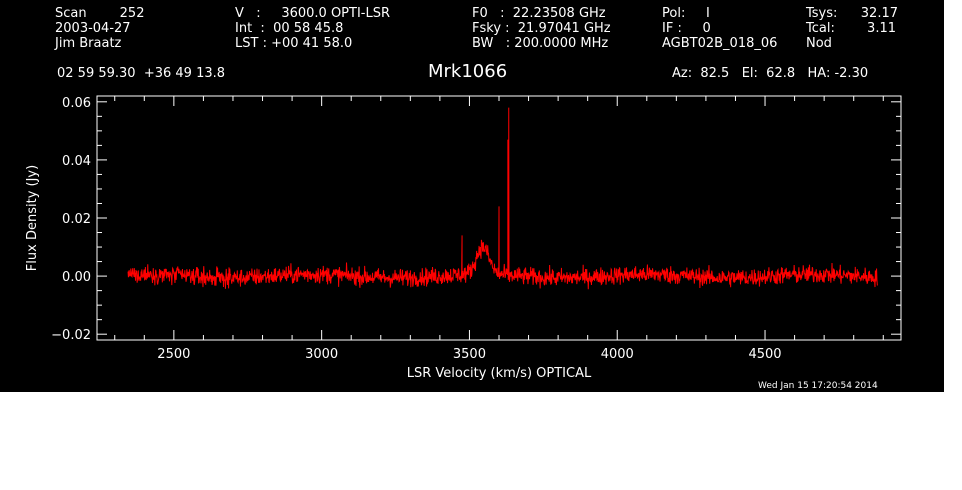  Describe the element at coordinates (818, 386) in the screenshot. I see `timestamp-label: Wed Jan 15 17:20:54 2014` at that location.